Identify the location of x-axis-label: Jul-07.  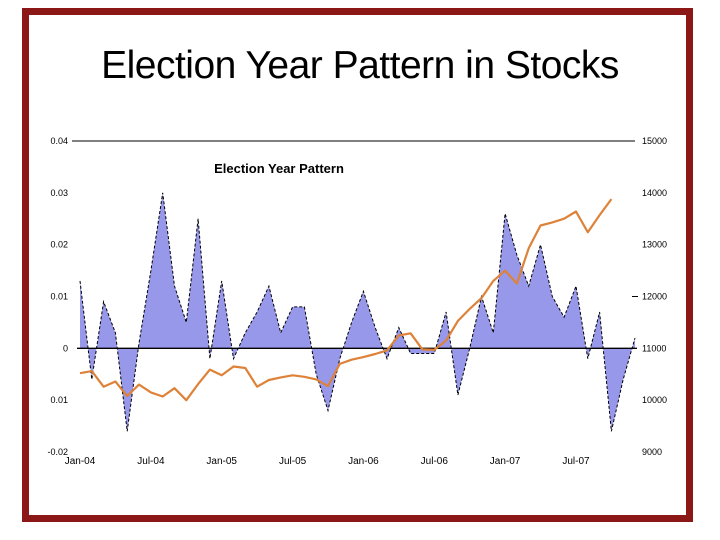
(576, 461).